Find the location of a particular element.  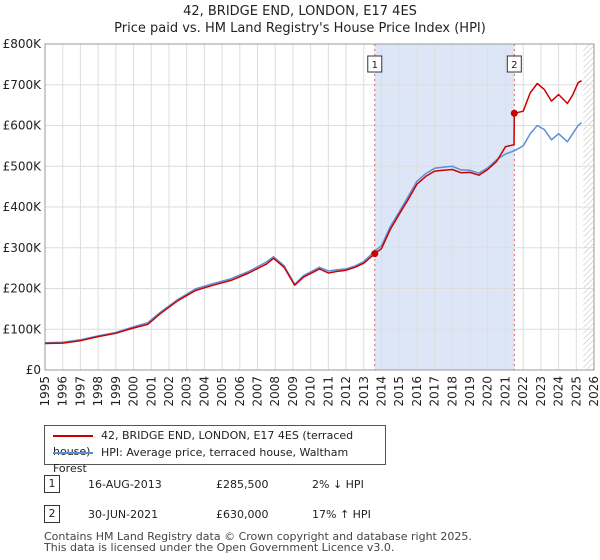

y-tick-label: £0 is located at coordinates (33, 370).